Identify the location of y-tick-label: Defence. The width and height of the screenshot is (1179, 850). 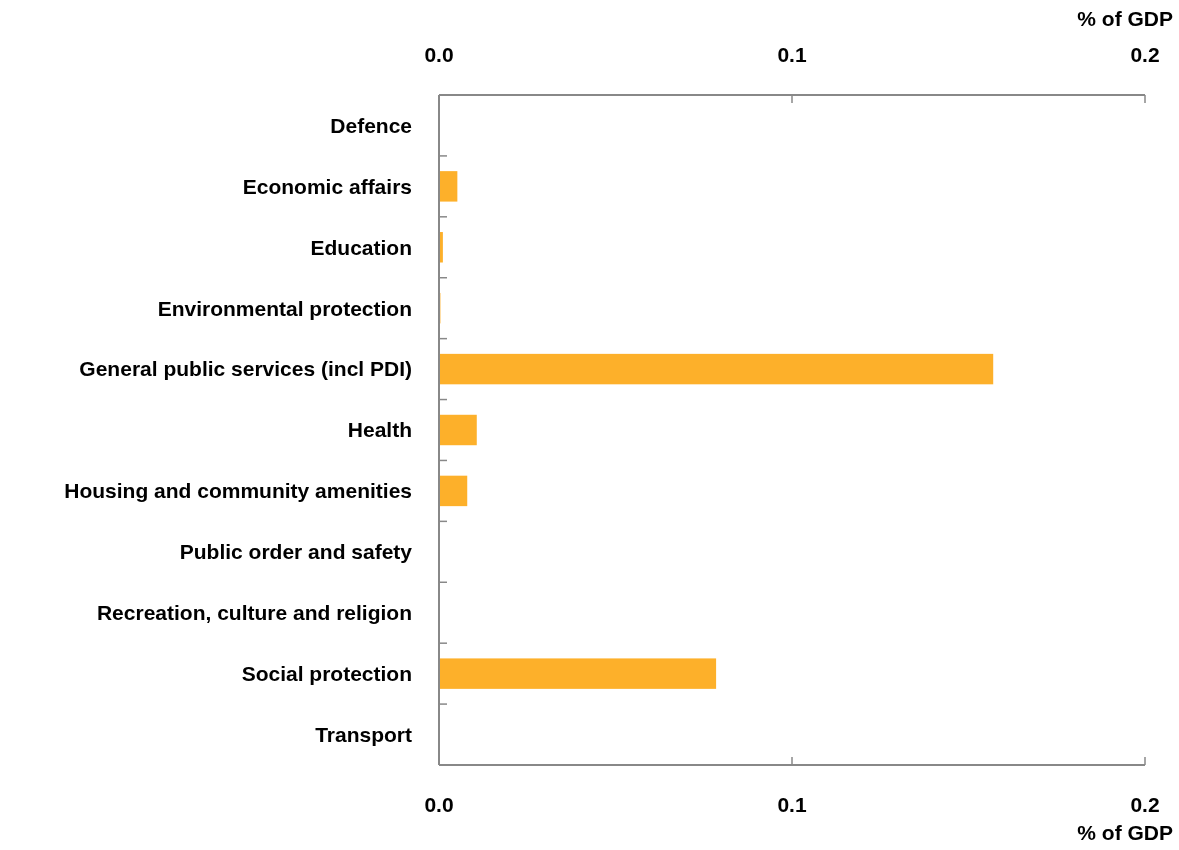
(371, 125).